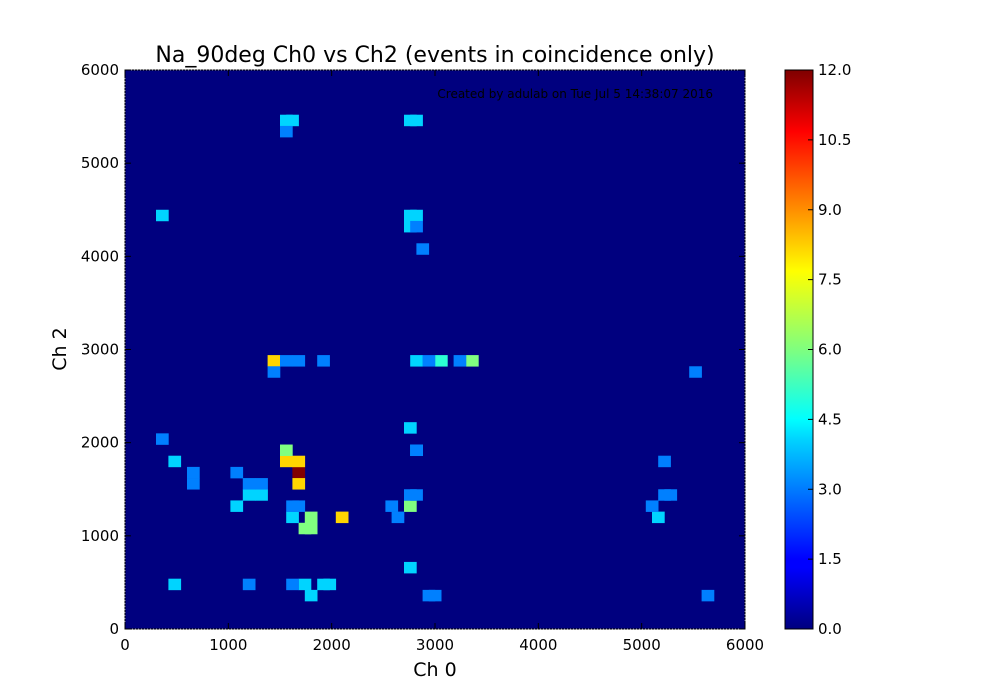 The image size is (1000, 700). I want to click on y-tick-label: 3000, so click(100, 350).